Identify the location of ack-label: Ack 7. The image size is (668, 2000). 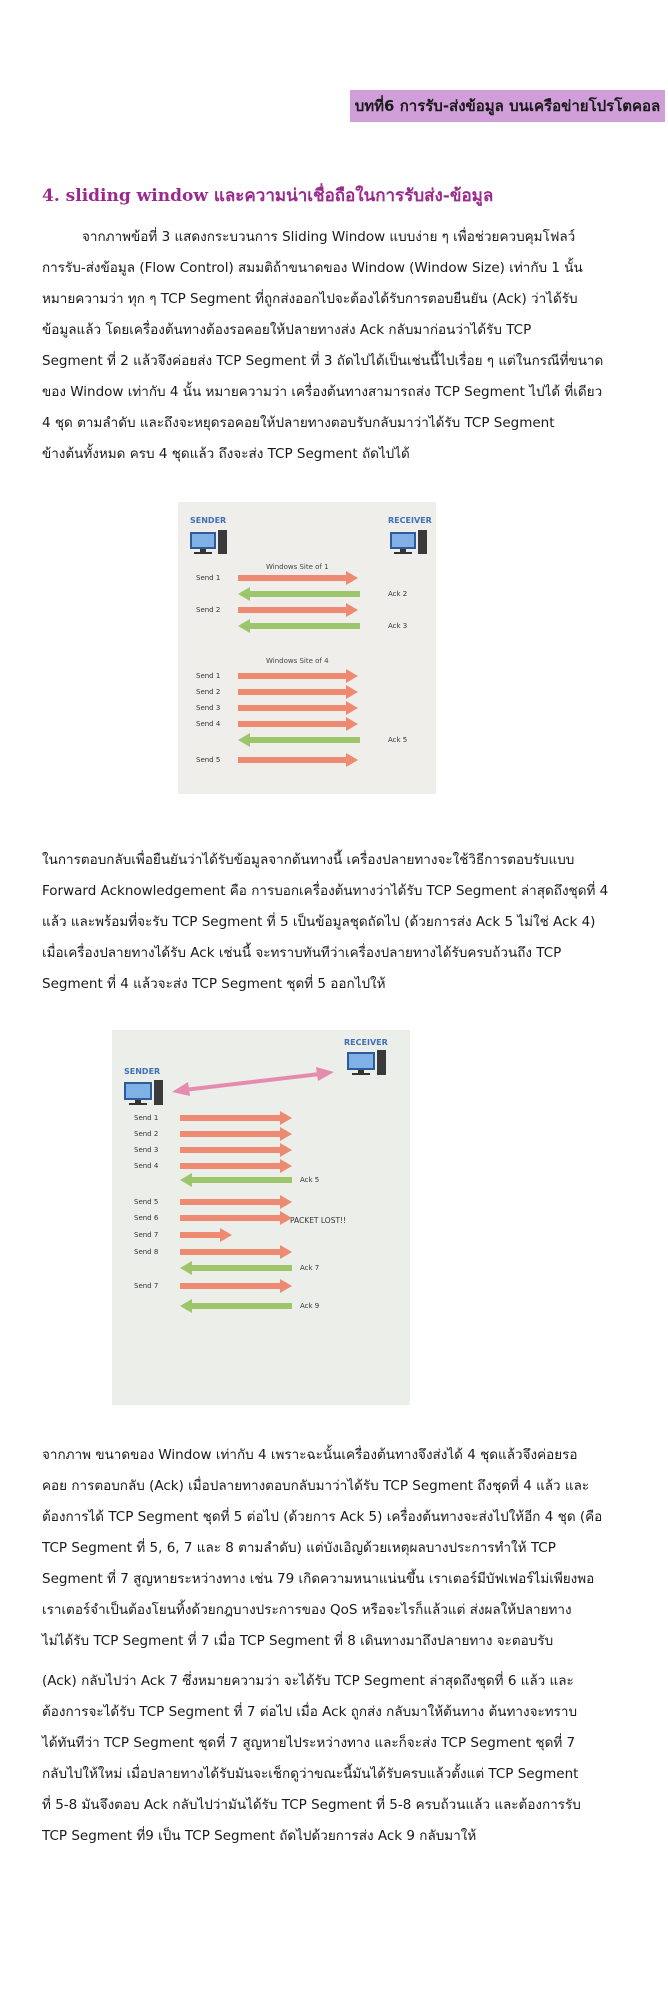
(309, 1268).